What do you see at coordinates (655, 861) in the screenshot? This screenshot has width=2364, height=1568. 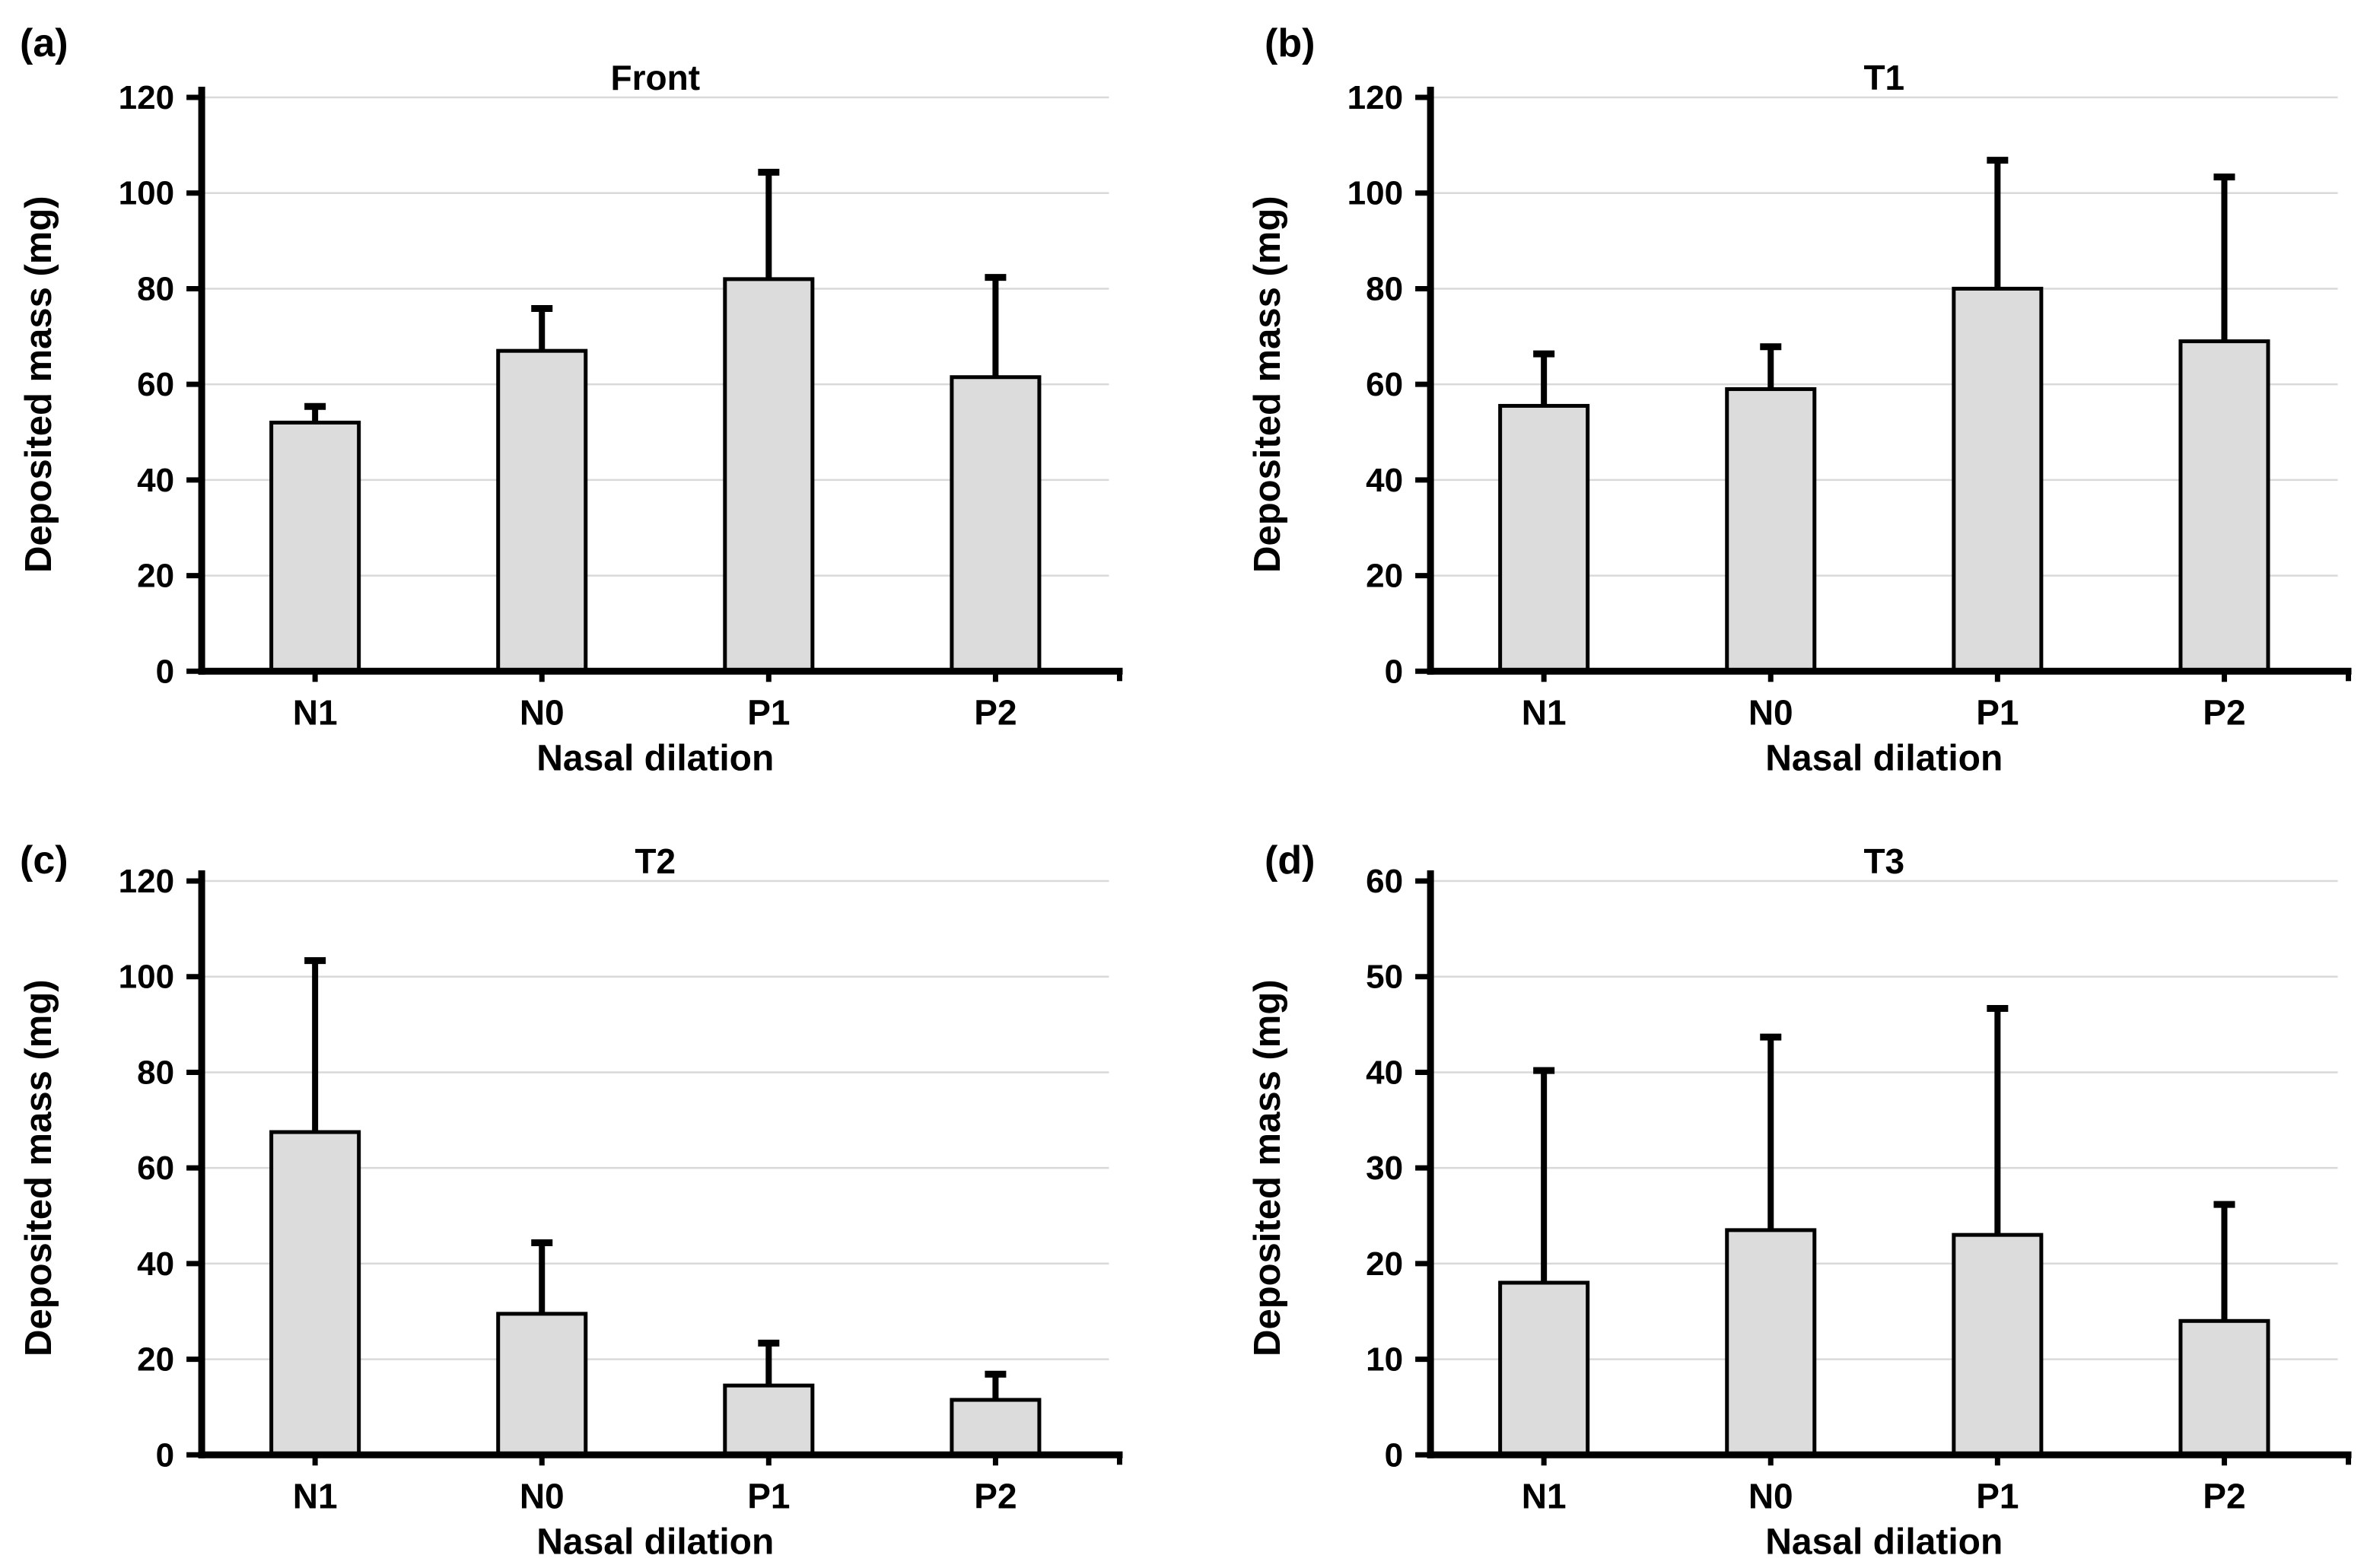 I see `chart-title: T2` at bounding box center [655, 861].